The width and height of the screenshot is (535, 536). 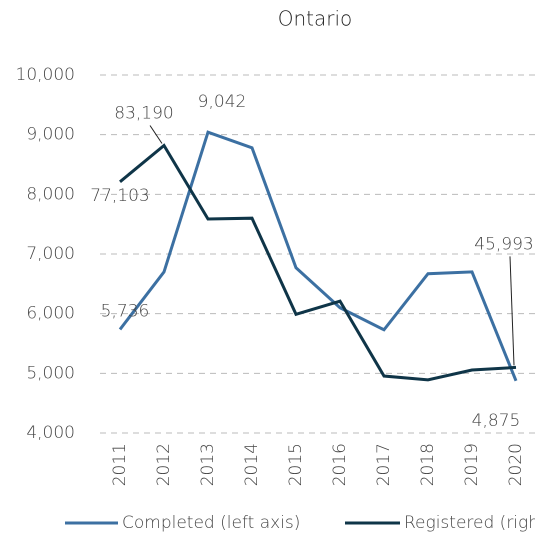 I want to click on data-label: 45,993, so click(x=503, y=244).